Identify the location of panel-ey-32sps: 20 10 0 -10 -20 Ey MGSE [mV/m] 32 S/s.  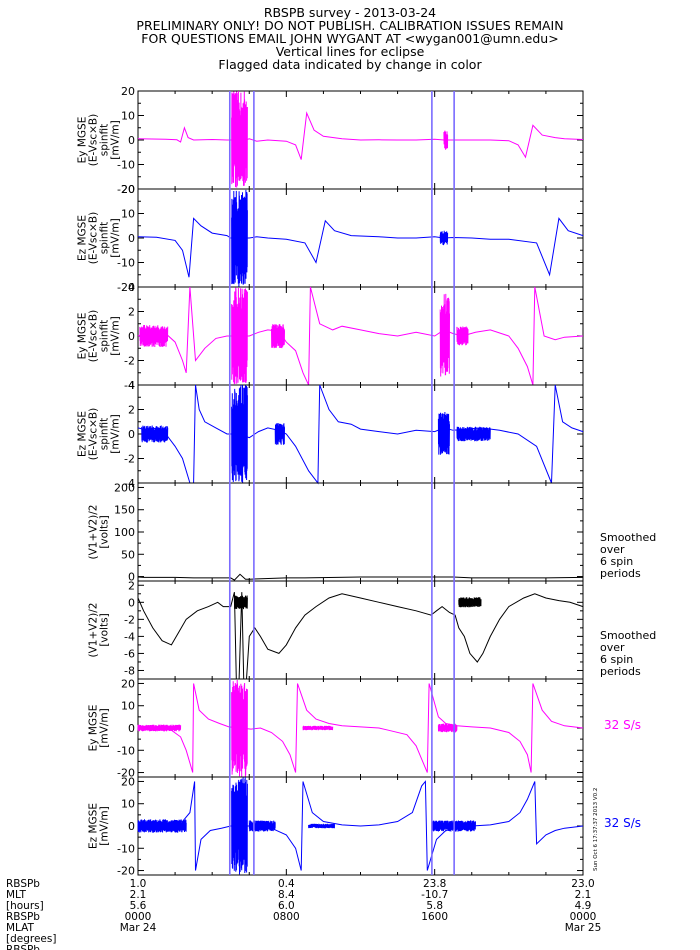
(365, 728).